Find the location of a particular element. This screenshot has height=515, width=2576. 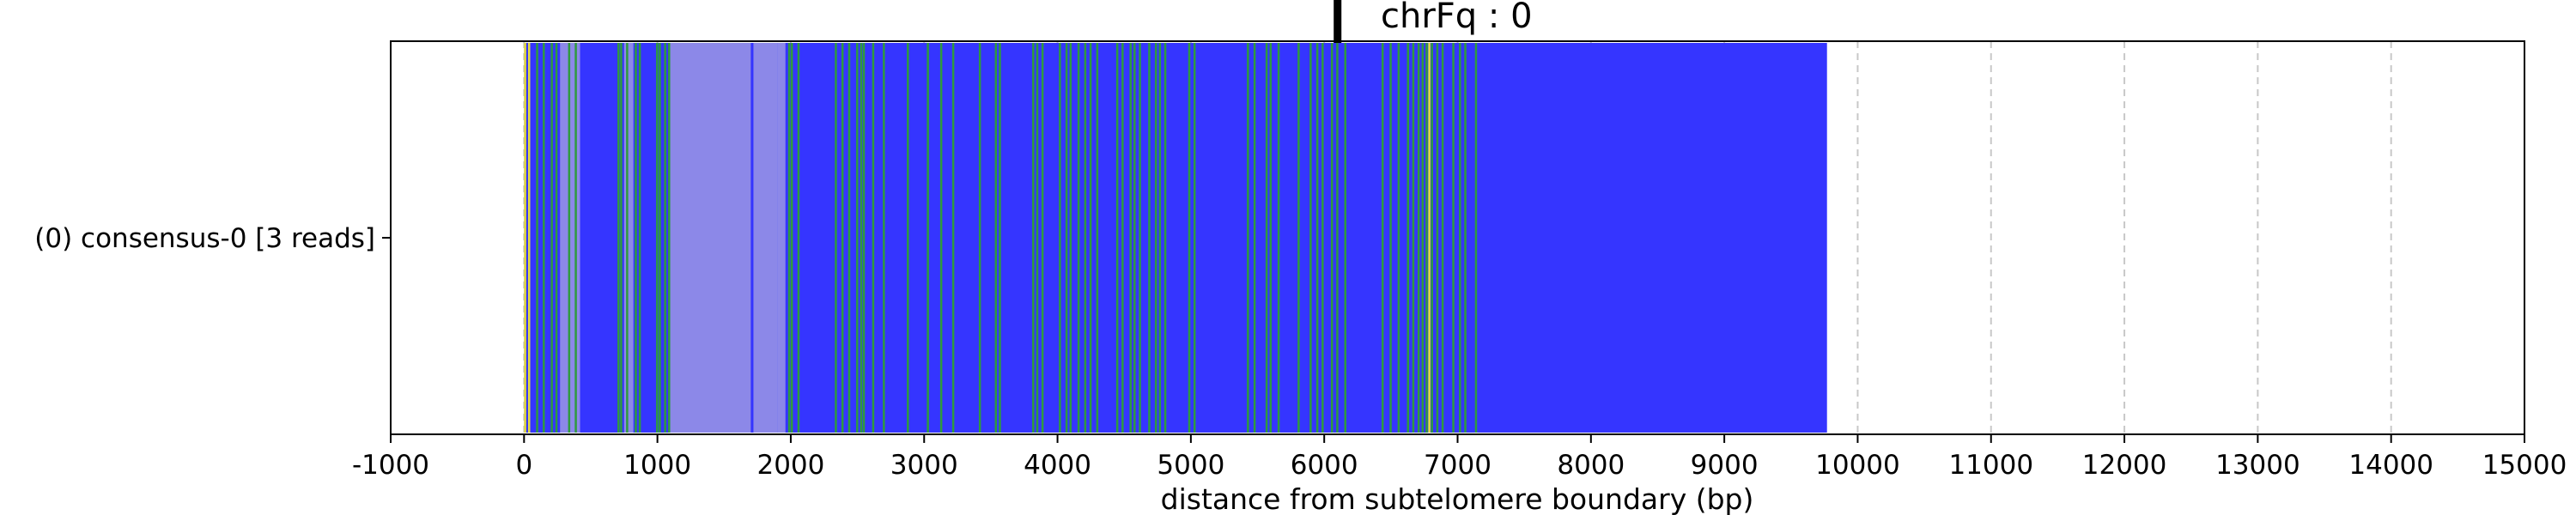

x-tick-label: 6000 is located at coordinates (1324, 465).